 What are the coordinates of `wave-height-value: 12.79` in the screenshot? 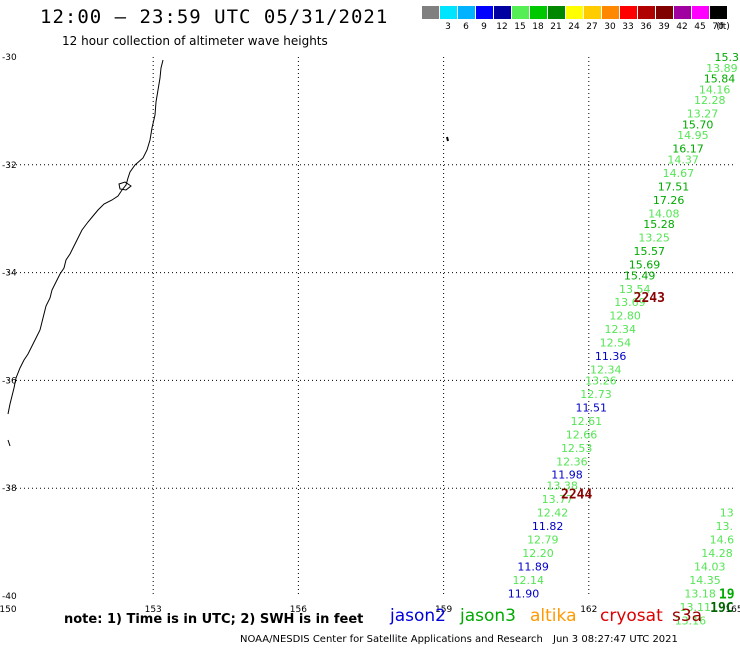 It's located at (543, 539).